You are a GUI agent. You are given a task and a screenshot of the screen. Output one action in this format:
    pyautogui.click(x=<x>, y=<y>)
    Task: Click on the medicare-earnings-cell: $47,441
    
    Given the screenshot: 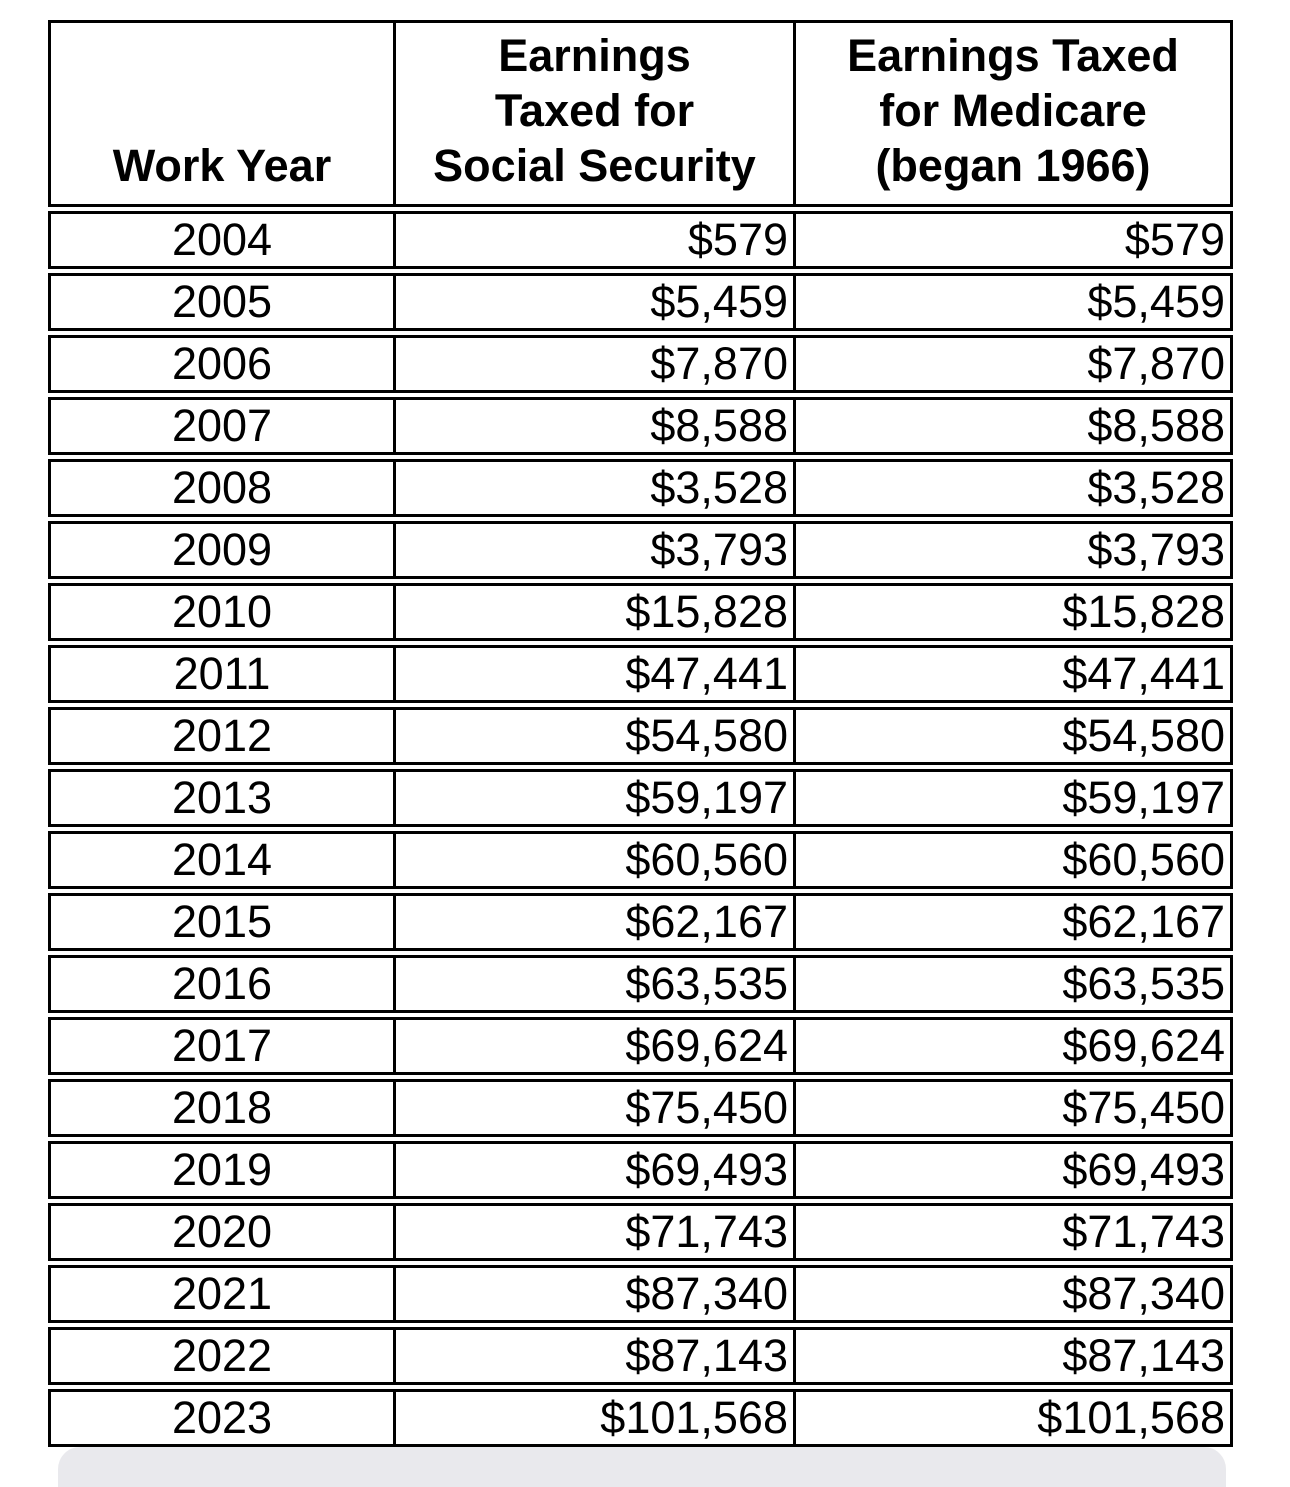 What is the action you would take?
    pyautogui.click(x=1013, y=673)
    